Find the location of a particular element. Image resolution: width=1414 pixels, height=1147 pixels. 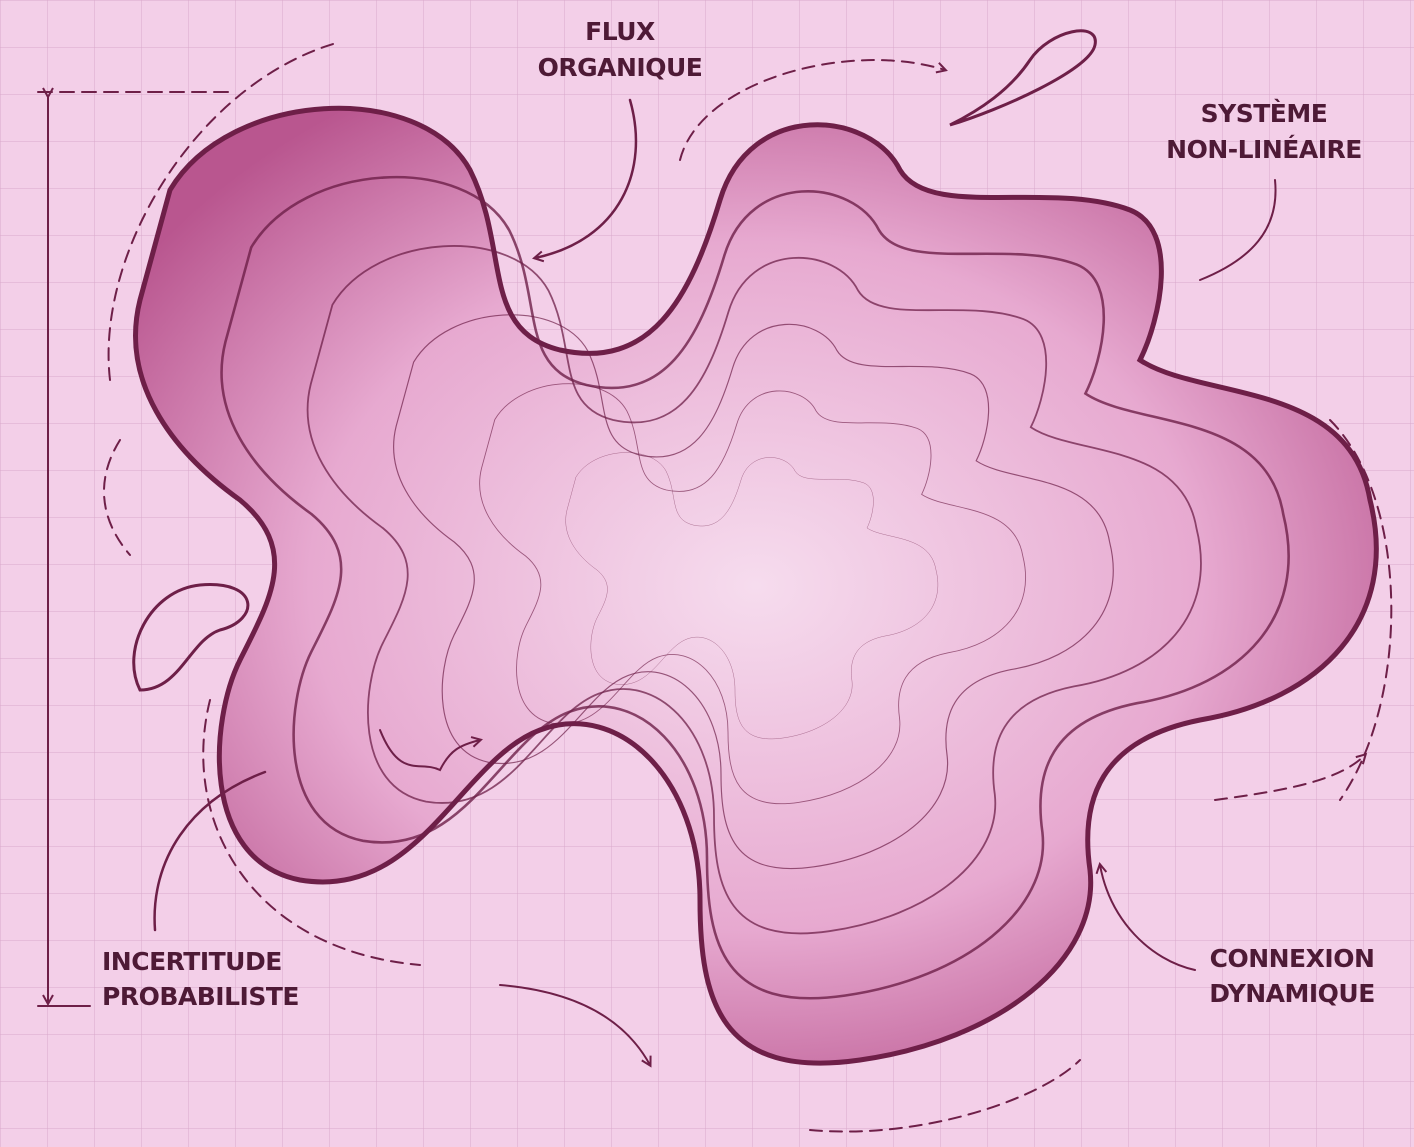

dimension-line is located at coordinates (134, 549).